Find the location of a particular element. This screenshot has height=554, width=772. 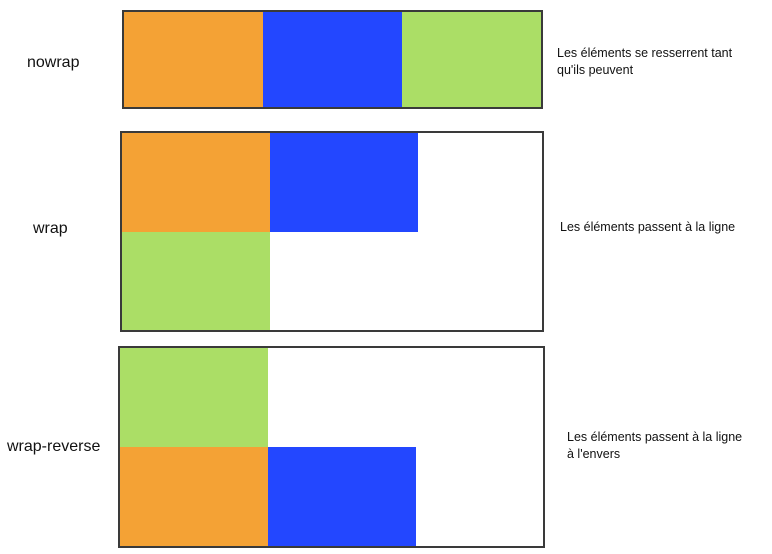

description-line: à l'envers is located at coordinates (594, 454).